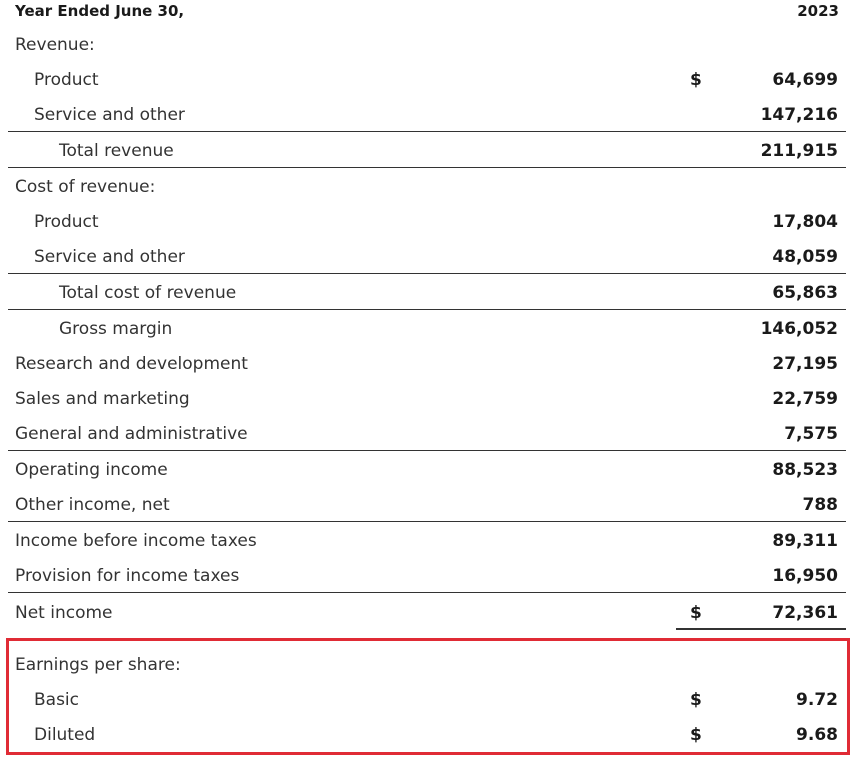 Image resolution: width=859 pixels, height=758 pixels. What do you see at coordinates (429, 699) in the screenshot?
I see `table-row: Basic $ 9.72` at bounding box center [429, 699].